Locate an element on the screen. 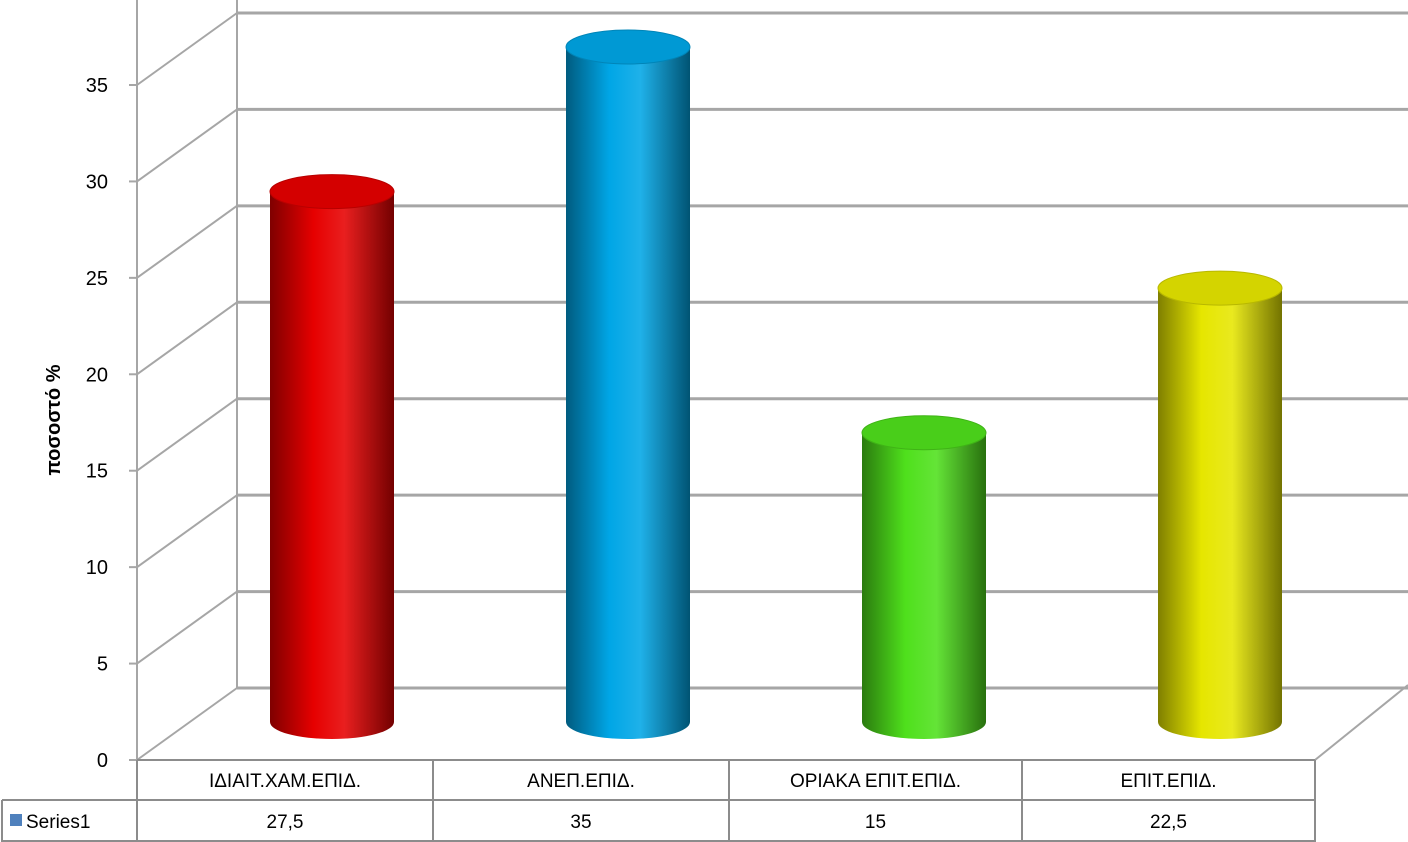  y-tick-label: 0 is located at coordinates (102, 761).